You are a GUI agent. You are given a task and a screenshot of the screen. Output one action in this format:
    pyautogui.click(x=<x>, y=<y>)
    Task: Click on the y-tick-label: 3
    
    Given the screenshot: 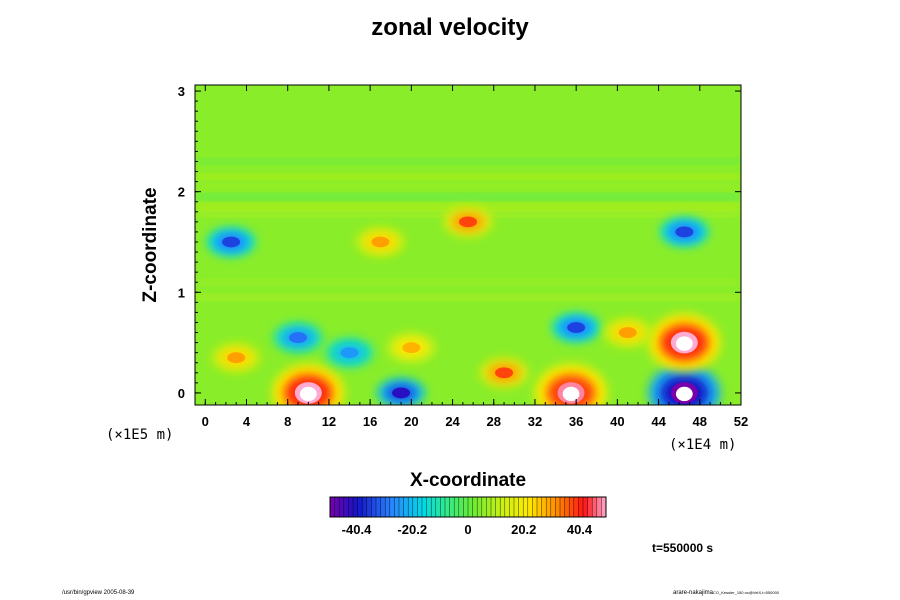 What is the action you would take?
    pyautogui.click(x=181, y=91)
    